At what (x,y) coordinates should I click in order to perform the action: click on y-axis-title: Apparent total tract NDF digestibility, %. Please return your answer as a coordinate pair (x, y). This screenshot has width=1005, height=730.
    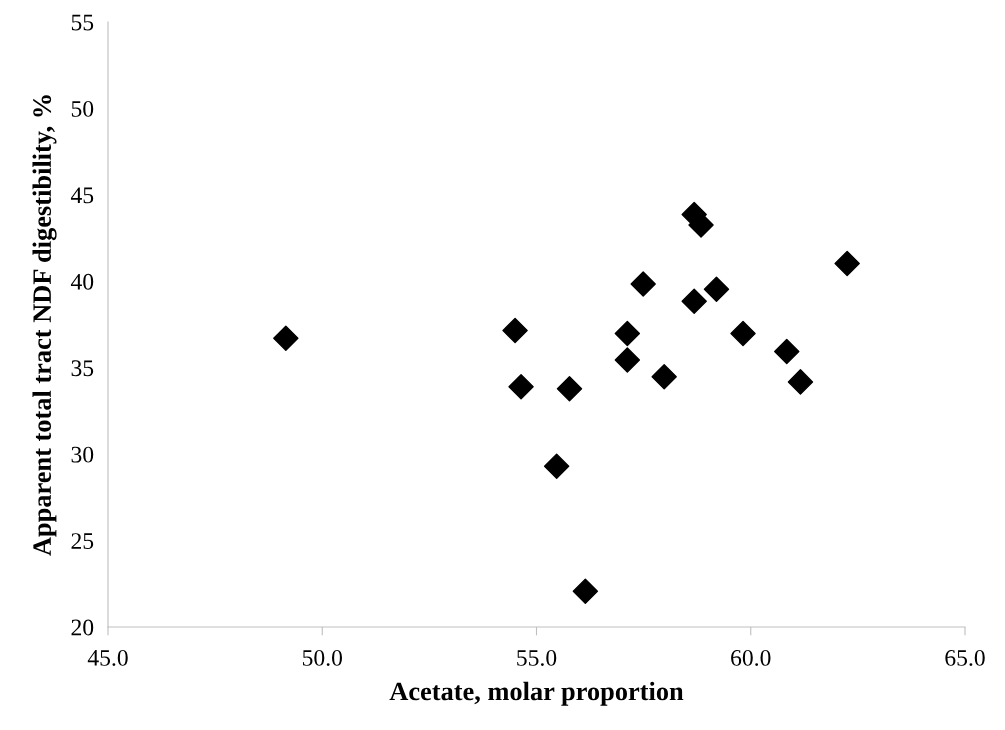
    Looking at the image, I should click on (44, 325).